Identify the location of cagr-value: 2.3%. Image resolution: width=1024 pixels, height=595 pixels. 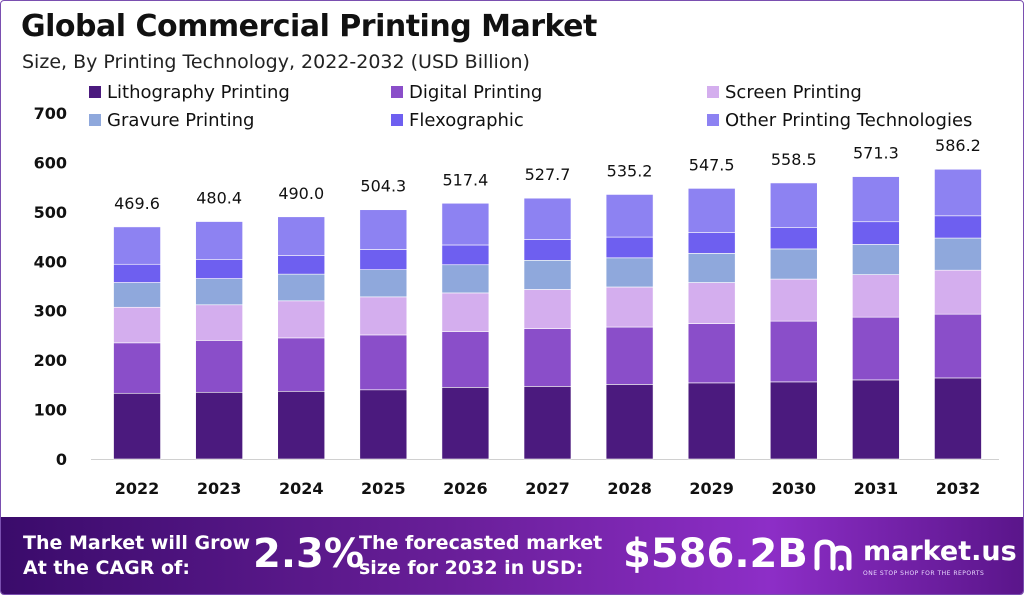
(308, 554).